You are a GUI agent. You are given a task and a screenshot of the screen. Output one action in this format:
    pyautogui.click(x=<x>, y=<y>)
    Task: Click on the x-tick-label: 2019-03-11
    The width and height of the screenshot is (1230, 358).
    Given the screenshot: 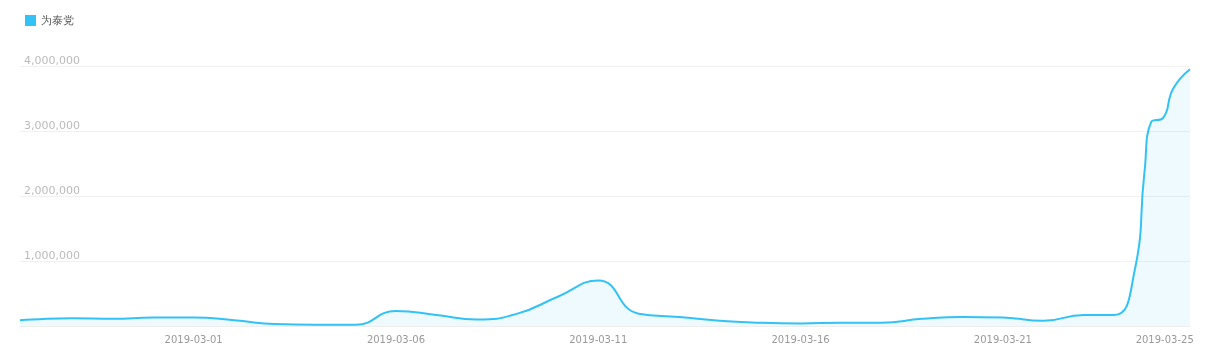 What is the action you would take?
    pyautogui.click(x=598, y=339)
    